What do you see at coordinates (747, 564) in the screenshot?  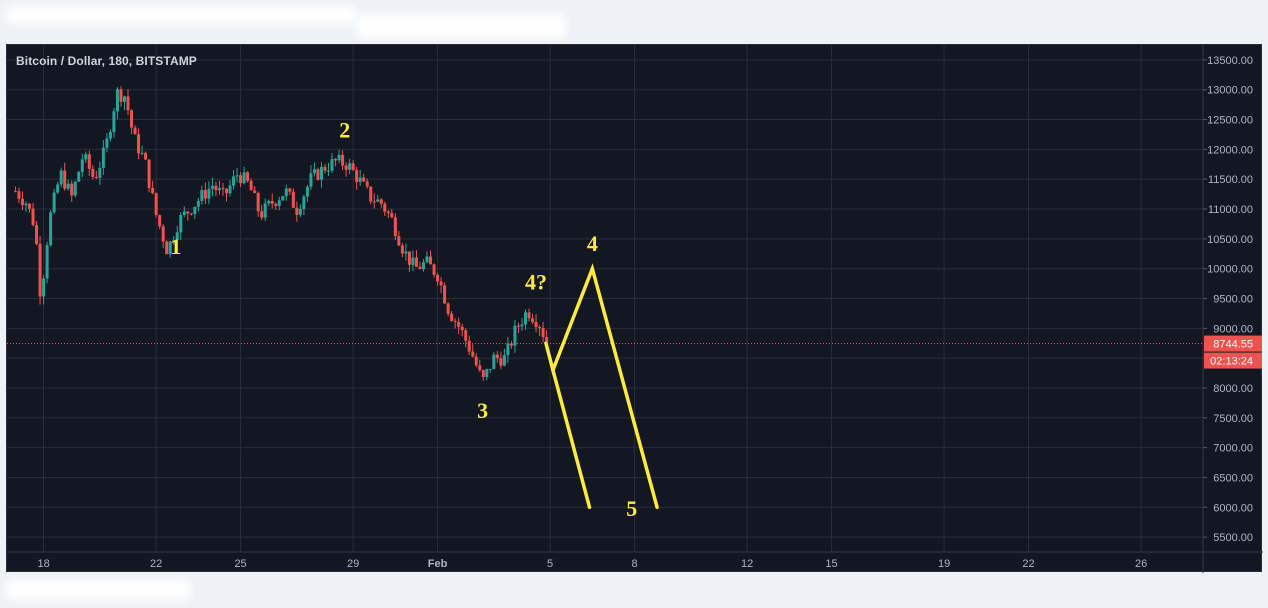 I see `x-tick-label: 12` at bounding box center [747, 564].